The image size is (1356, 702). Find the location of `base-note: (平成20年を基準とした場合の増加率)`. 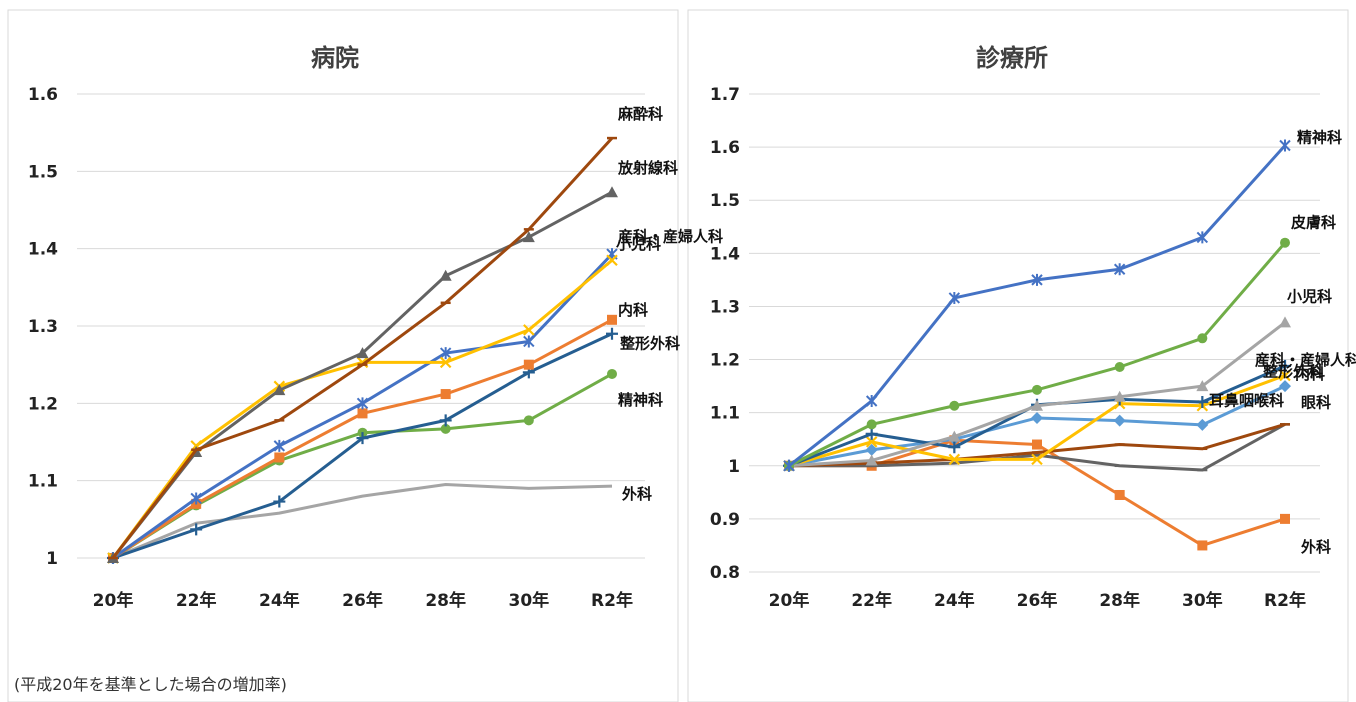

base-note: (平成20年を基準とした場合の増加率) is located at coordinates (150, 684).